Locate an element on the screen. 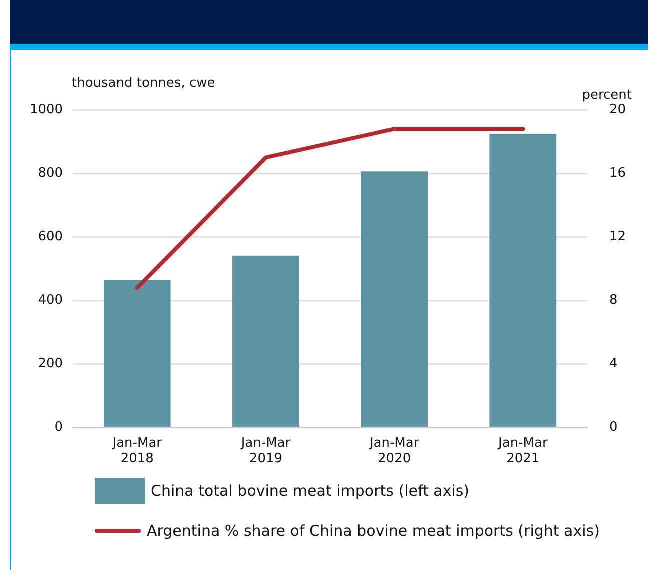 The image size is (648, 570). y-tick-label: 0 is located at coordinates (59, 428).